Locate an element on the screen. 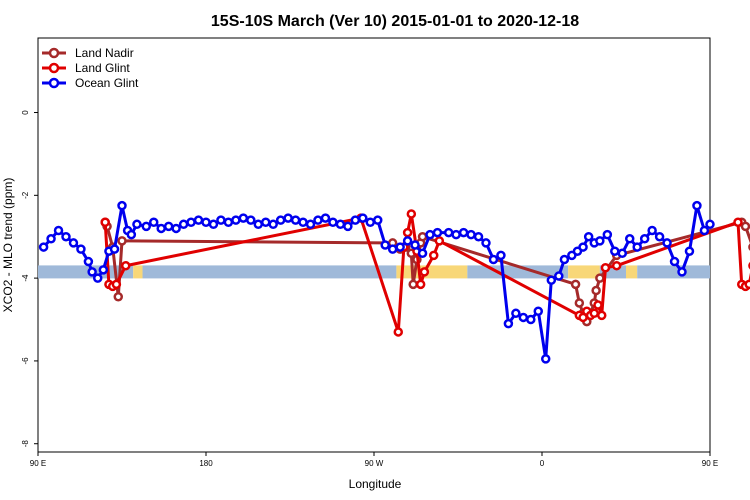  legend-item: Land Glint is located at coordinates (86, 68).